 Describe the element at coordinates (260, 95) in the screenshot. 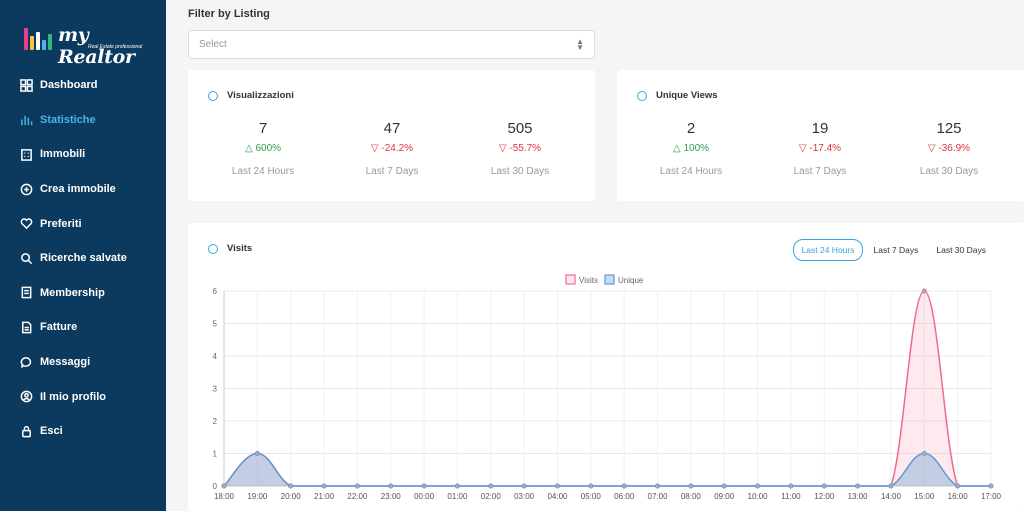

I see `card-title-text: Visualizzazioni` at that location.